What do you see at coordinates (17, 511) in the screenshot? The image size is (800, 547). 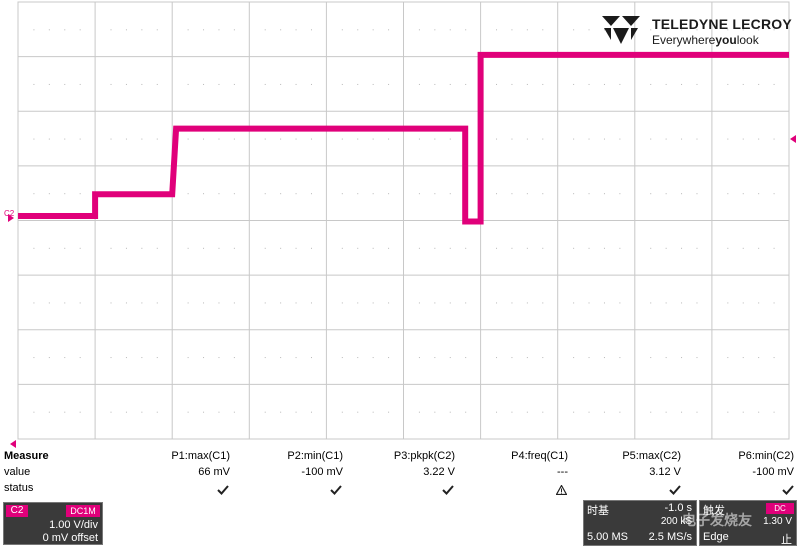 I see `channel-tag: C2` at bounding box center [17, 511].